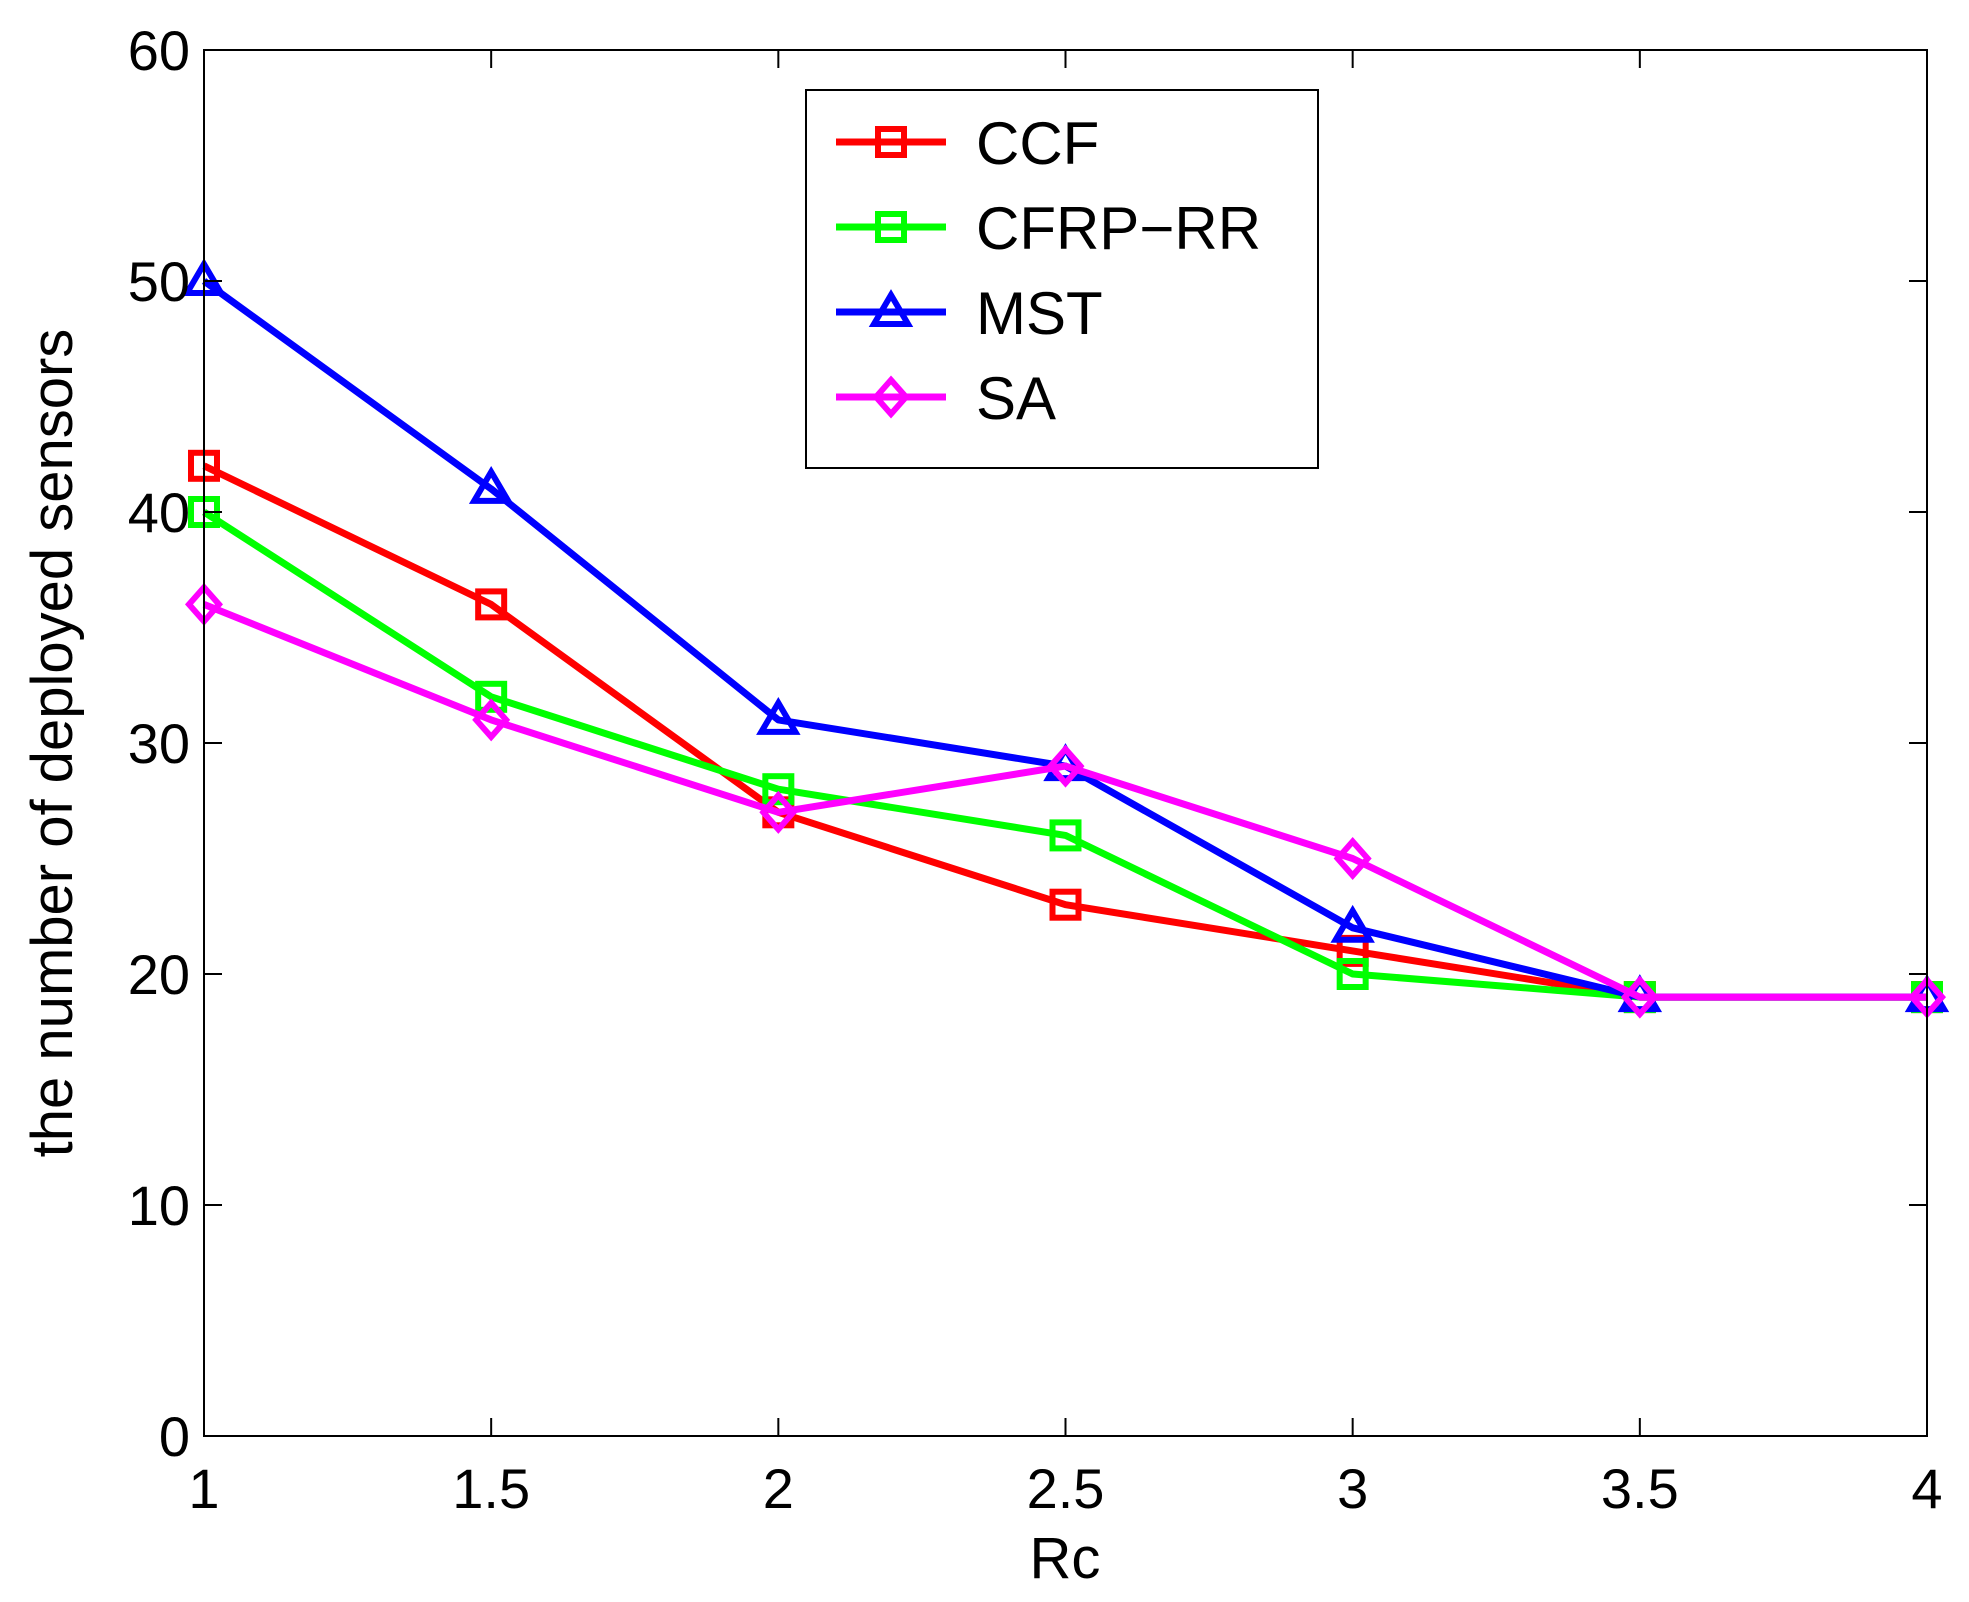 The height and width of the screenshot is (1602, 1969). I want to click on legend: CCF CFRP−RR MST SA, so click(1062, 279).